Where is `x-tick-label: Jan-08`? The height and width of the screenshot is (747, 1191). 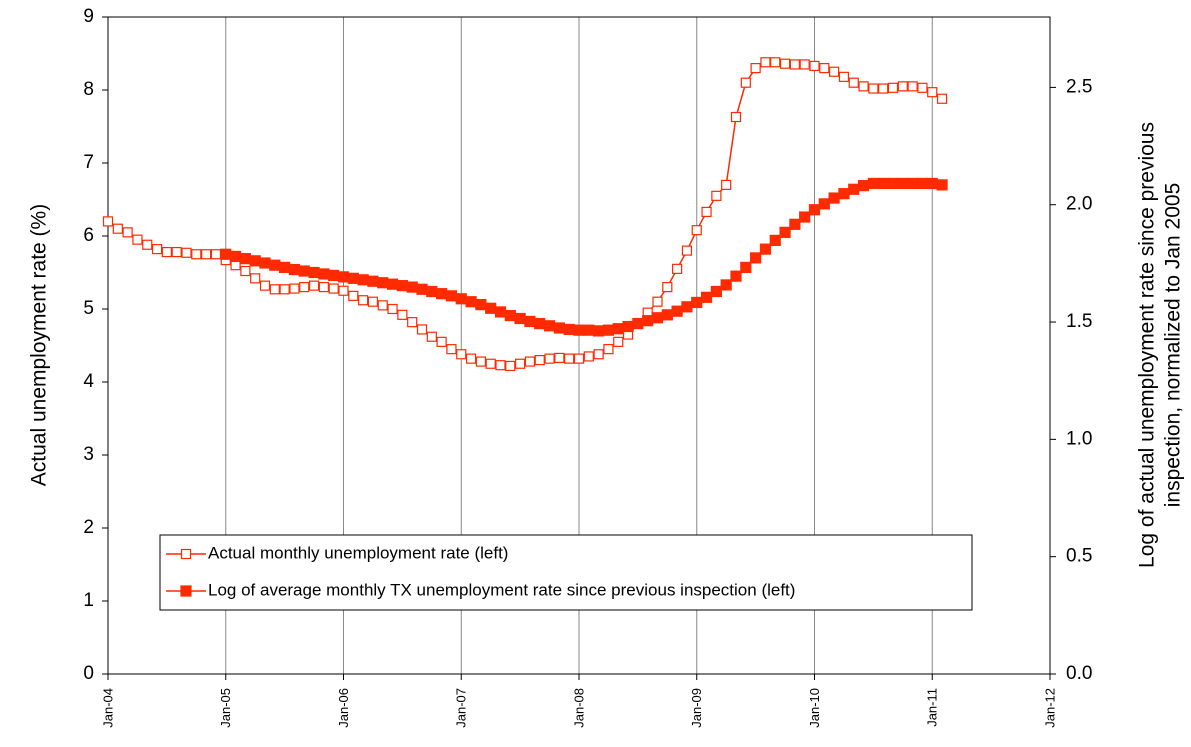
x-tick-label: Jan-08 is located at coordinates (578, 708).